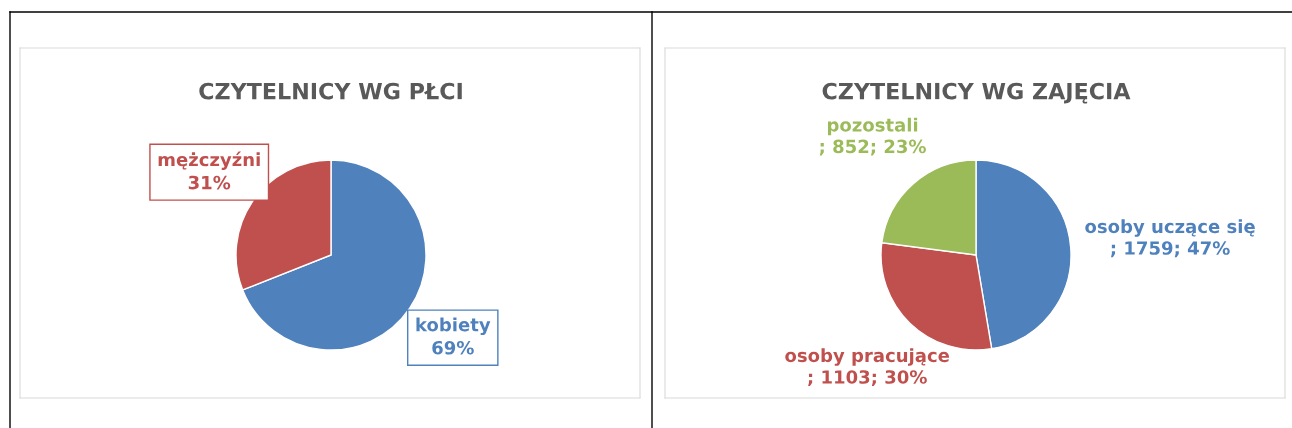 This screenshot has height=428, width=1292. Describe the element at coordinates (872, 147) in the screenshot. I see `data-label: ; 852; 23%` at that location.